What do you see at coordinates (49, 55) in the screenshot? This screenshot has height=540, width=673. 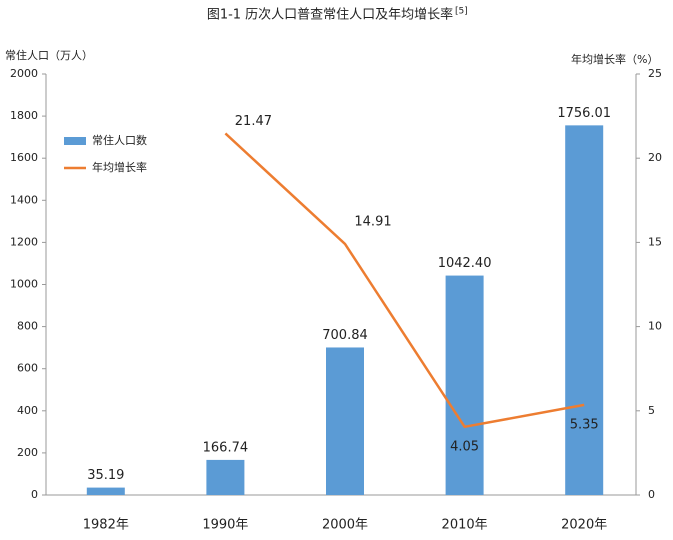 I see `y-axis-label: 常住人口（万人）` at bounding box center [49, 55].